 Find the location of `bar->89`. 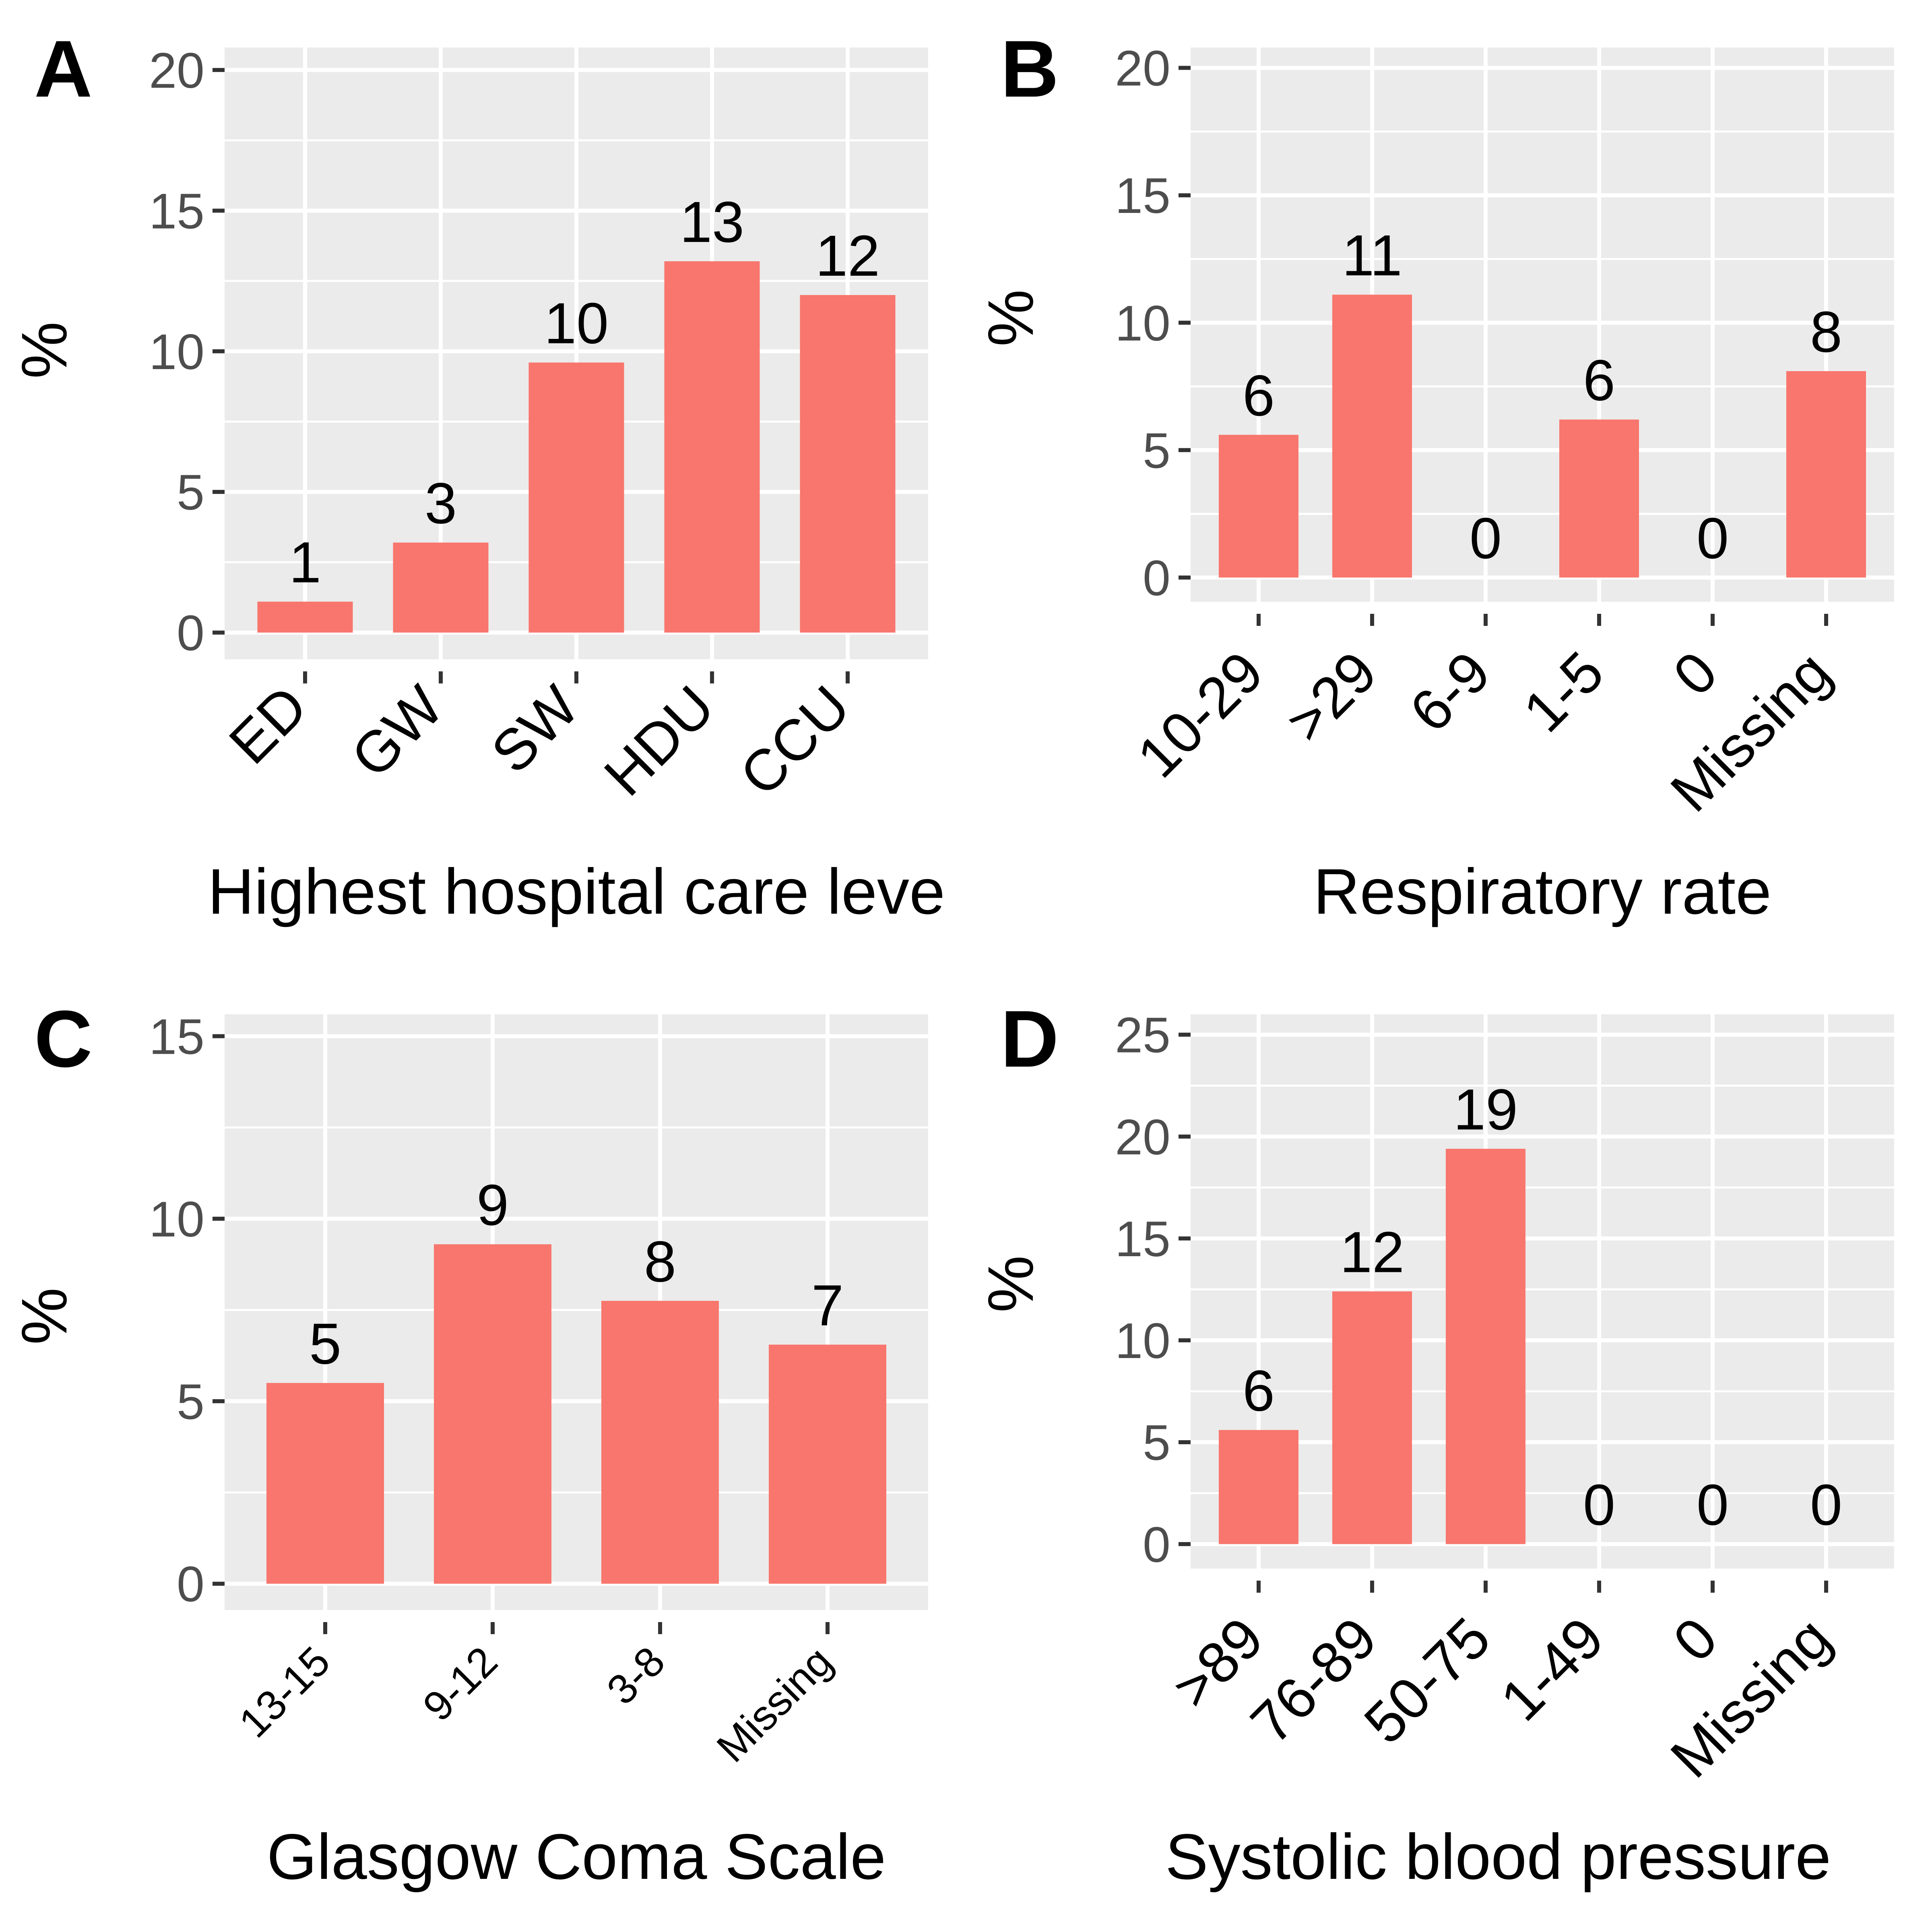

bar->89 is located at coordinates (1258, 1487).